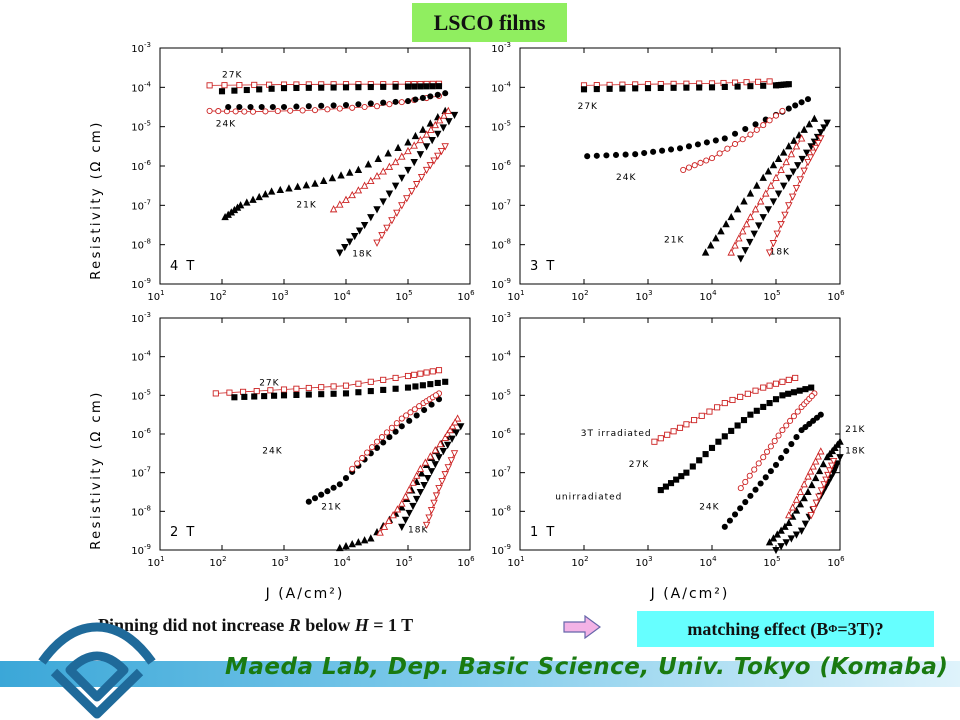 The image size is (960, 720). What do you see at coordinates (588, 498) in the screenshot?
I see `series-label: unirradiated` at bounding box center [588, 498].